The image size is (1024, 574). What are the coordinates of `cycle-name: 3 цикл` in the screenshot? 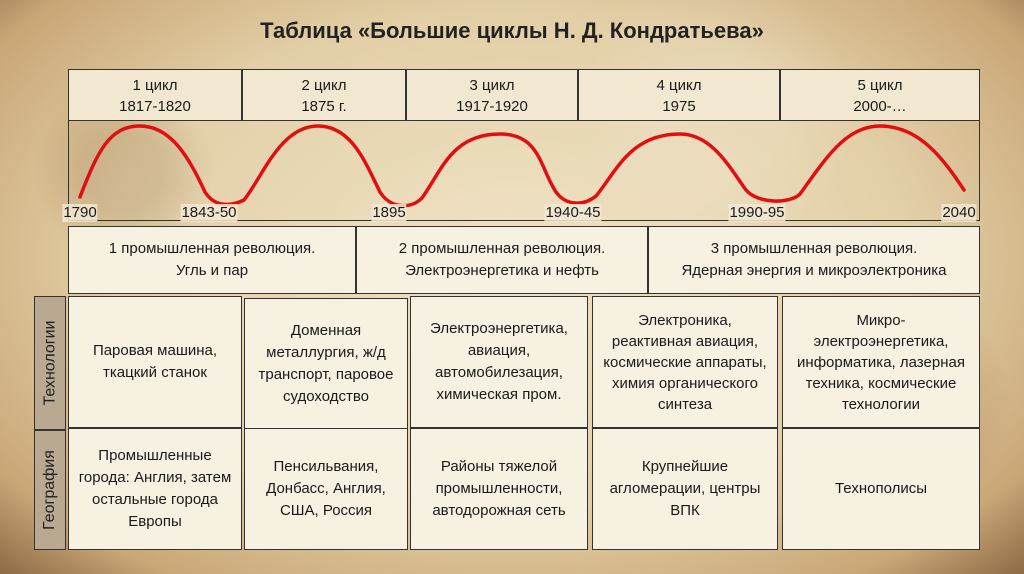 It's located at (492, 85).